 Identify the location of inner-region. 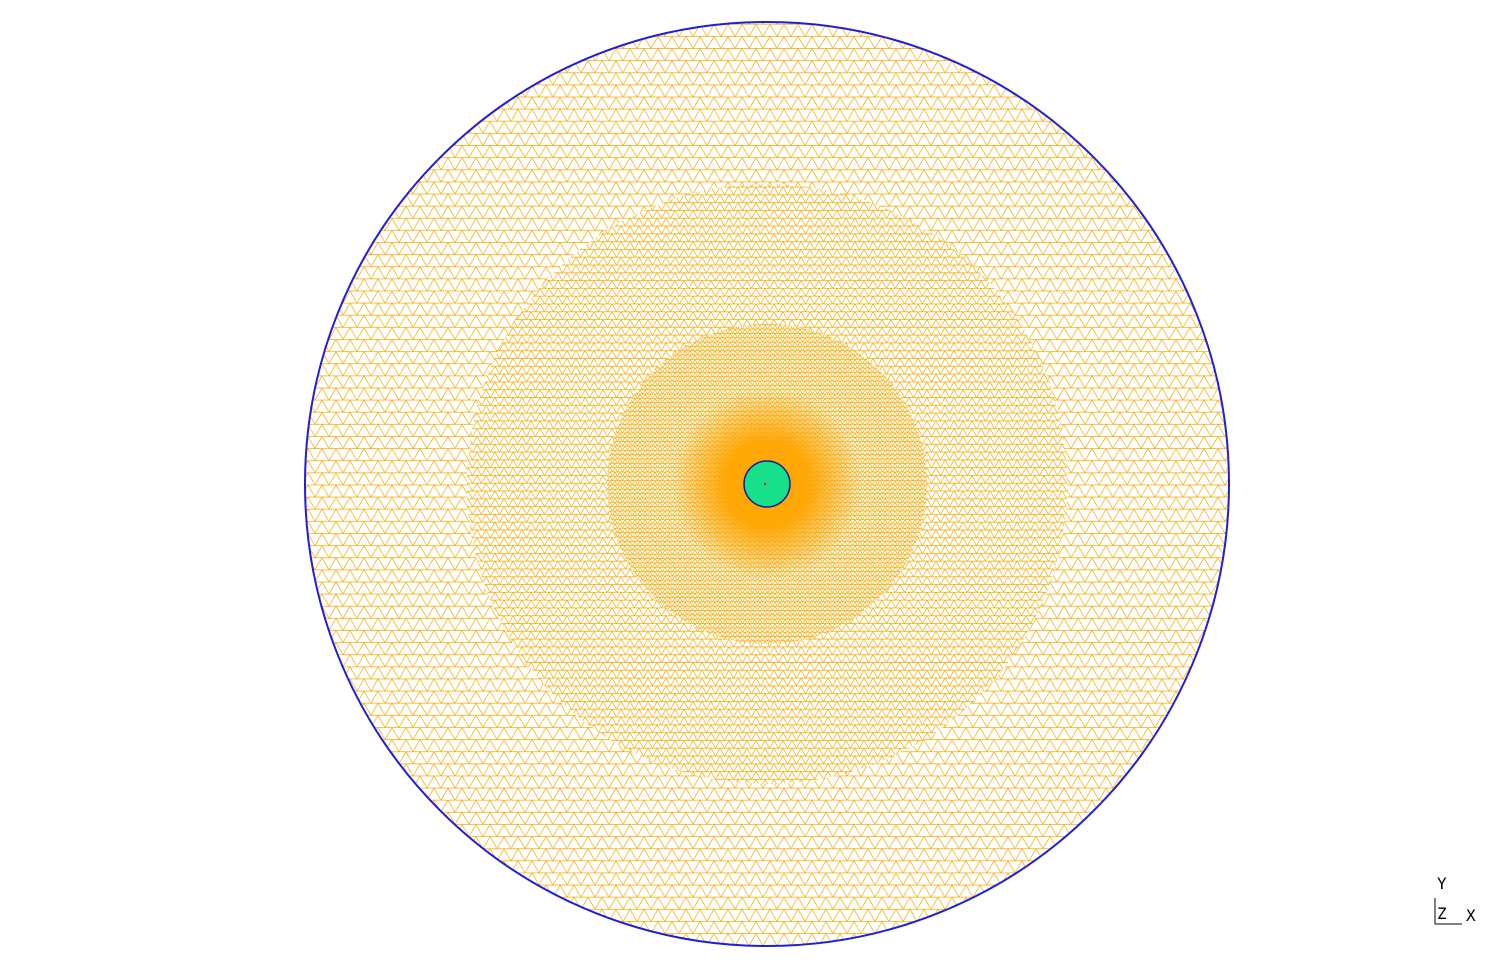
(767, 484).